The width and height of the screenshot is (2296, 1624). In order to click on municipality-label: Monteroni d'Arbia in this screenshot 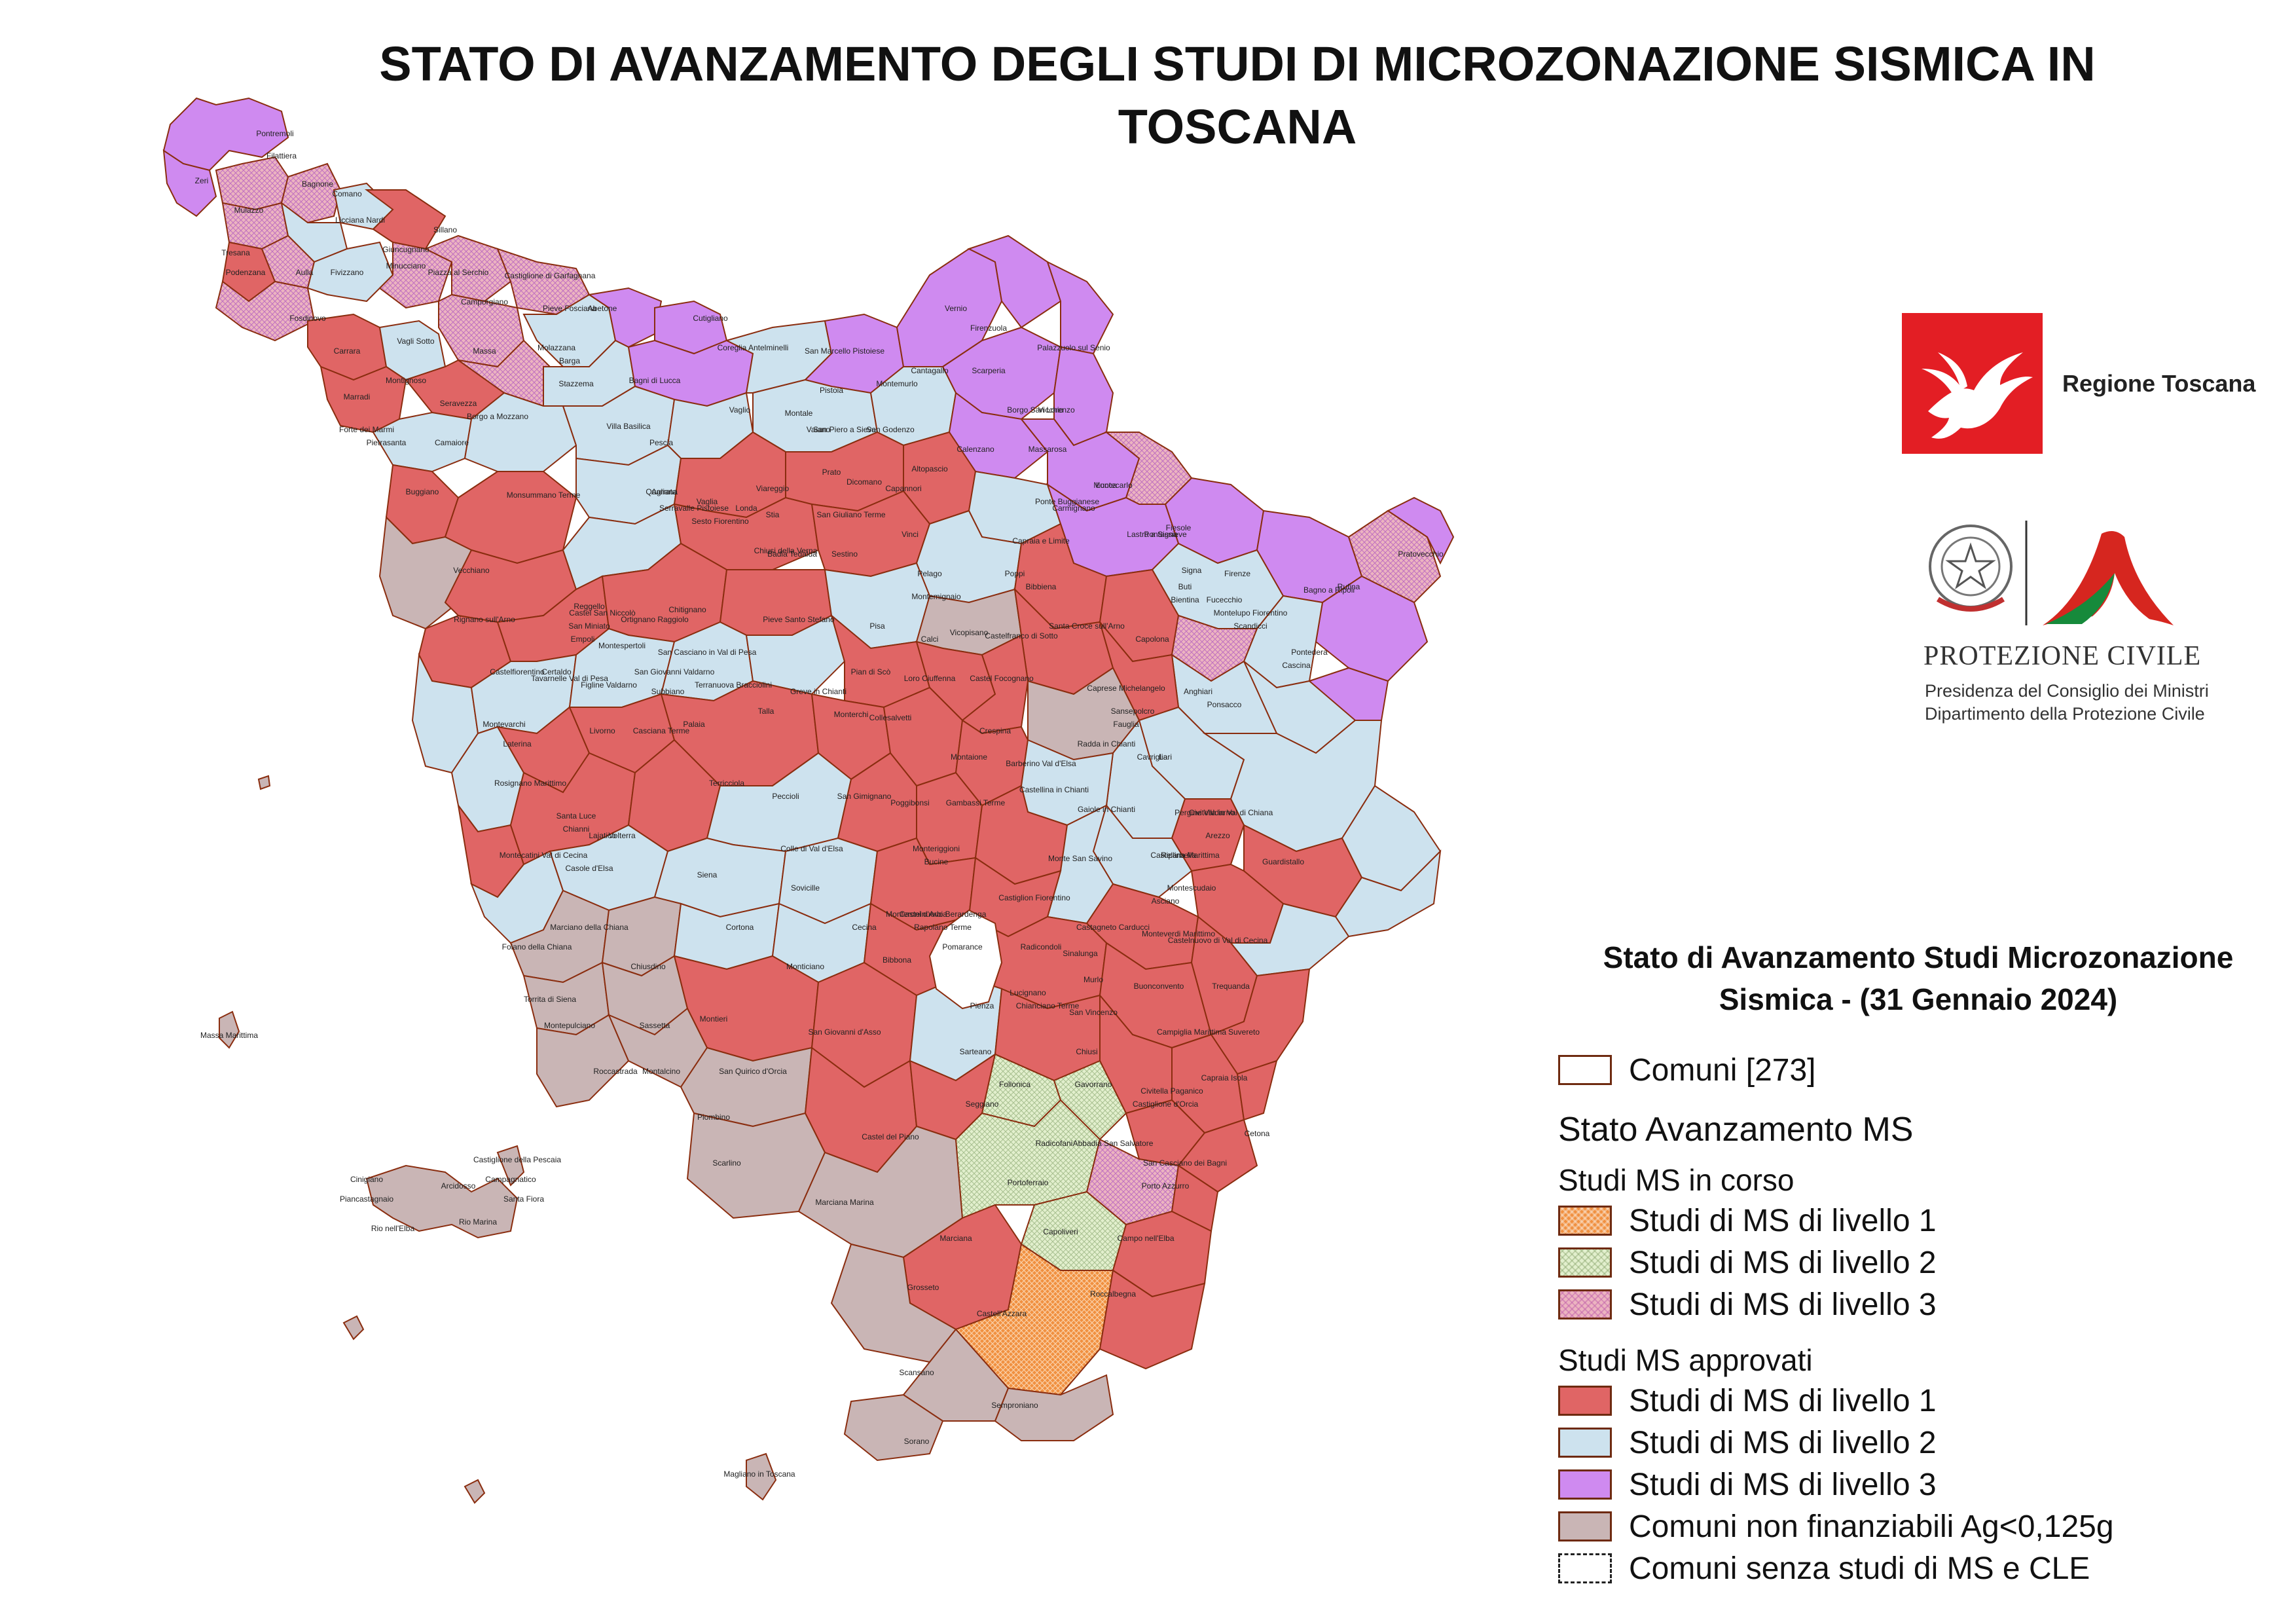, I will do `click(916, 914)`.